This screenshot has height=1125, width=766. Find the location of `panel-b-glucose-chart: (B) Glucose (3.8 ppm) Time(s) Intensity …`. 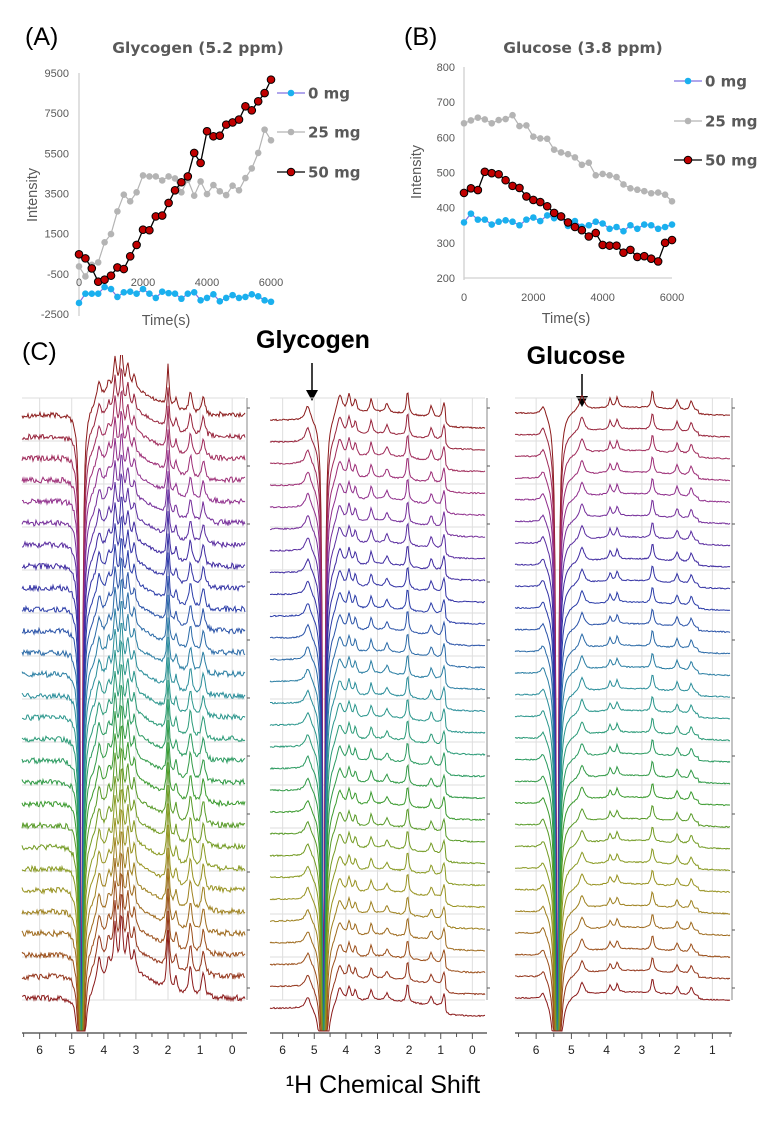

panel-b-glucose-chart: (B) Glucose (3.8 ppm) Time(s) Intensity … is located at coordinates (580, 175).